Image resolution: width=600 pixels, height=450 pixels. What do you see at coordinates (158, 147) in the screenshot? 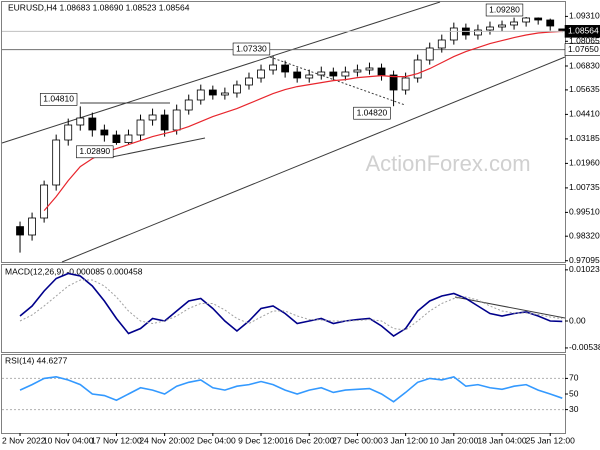
I see `trend-line` at bounding box center [158, 147].